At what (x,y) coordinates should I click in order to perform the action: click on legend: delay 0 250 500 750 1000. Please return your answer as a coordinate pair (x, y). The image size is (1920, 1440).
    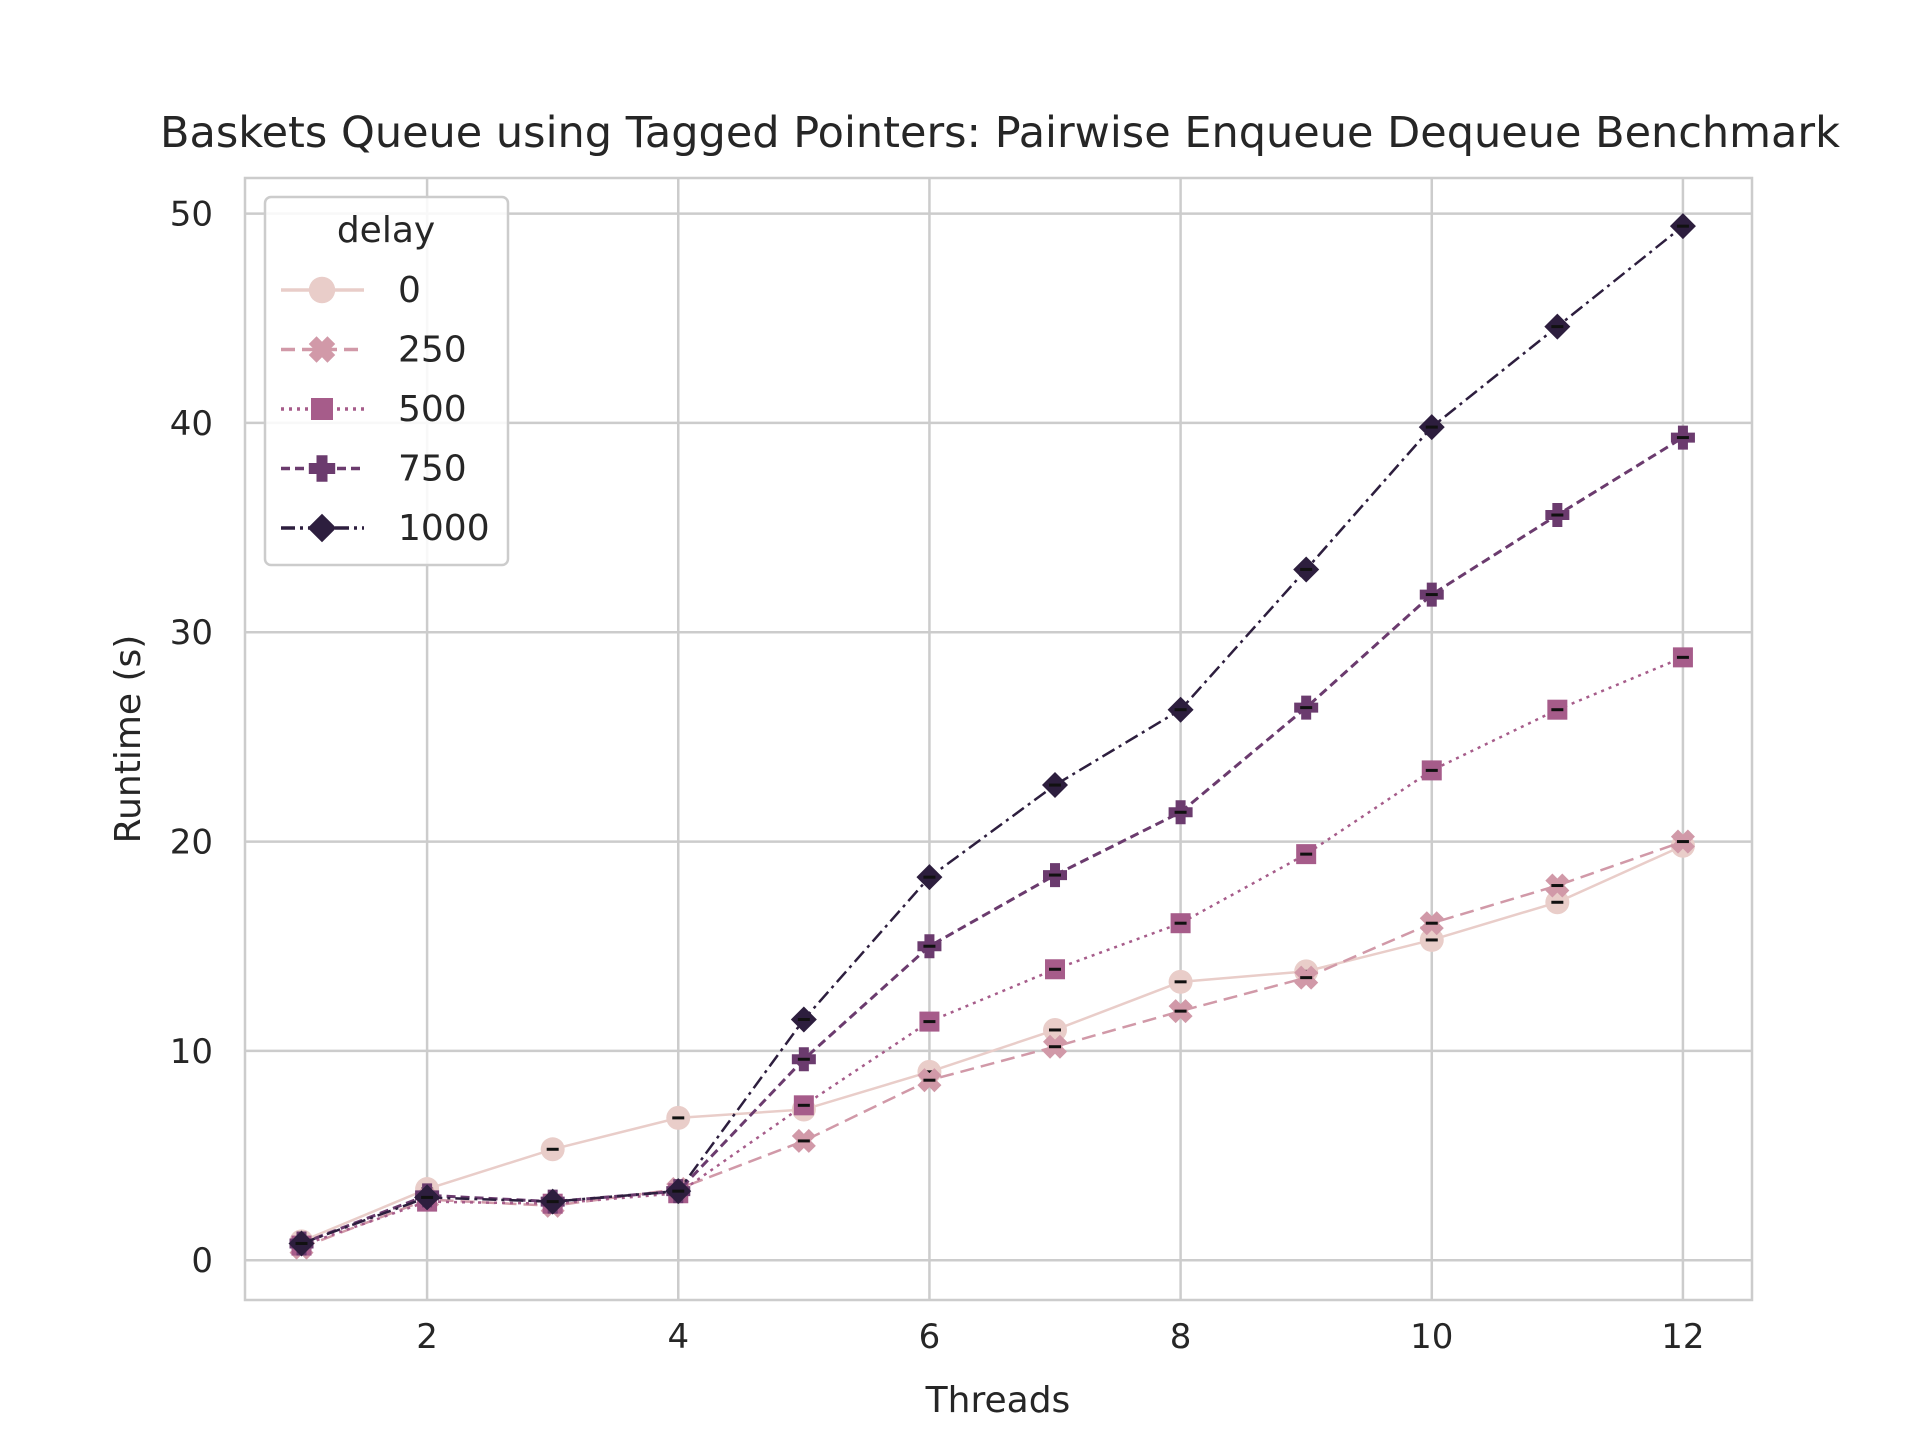
    Looking at the image, I should click on (386, 381).